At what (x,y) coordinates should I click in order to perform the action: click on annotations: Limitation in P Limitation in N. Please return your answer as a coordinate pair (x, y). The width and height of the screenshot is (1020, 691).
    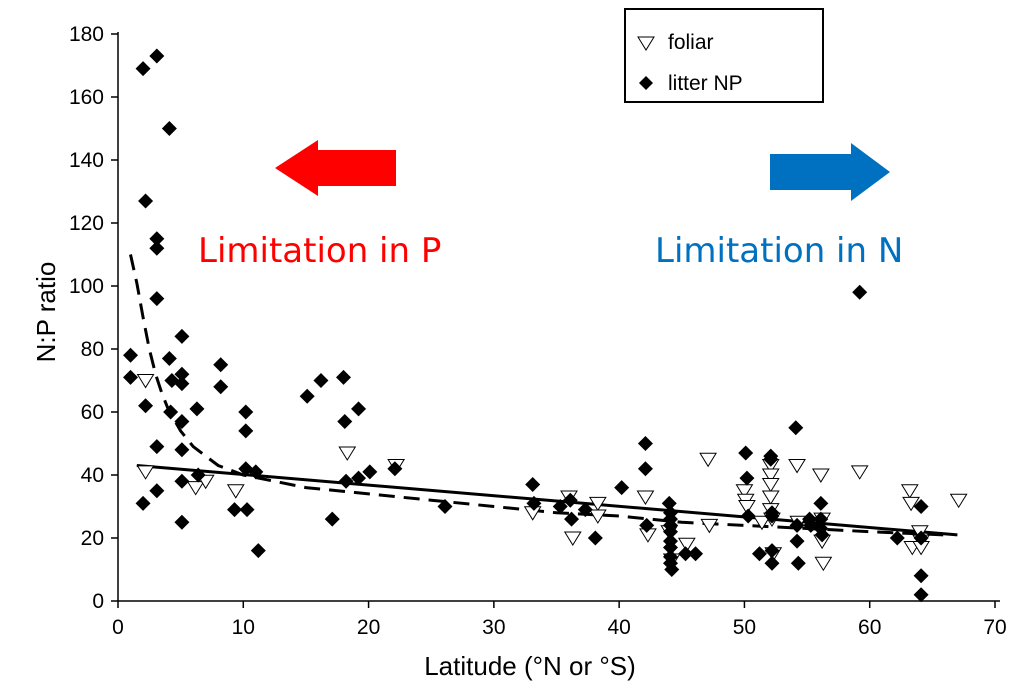
    Looking at the image, I should click on (550, 205).